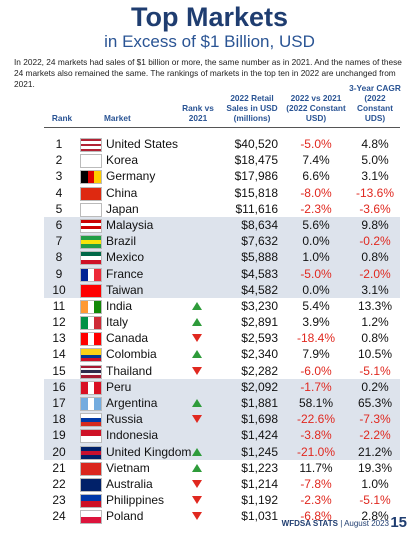  I want to click on cagr: 5.0%, so click(375, 160).